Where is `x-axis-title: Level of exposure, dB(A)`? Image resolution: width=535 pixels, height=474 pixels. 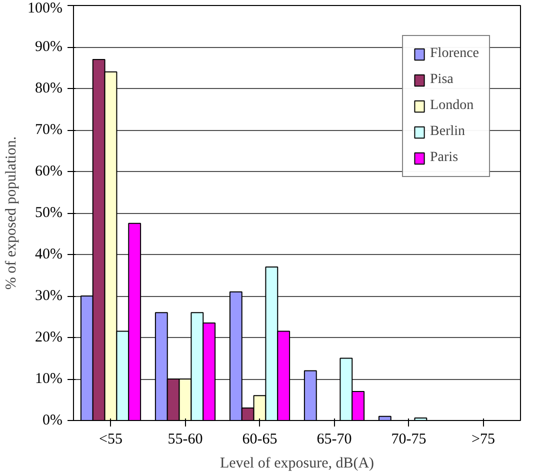
x-axis-title: Level of exposure, dB(A) is located at coordinates (297, 464).